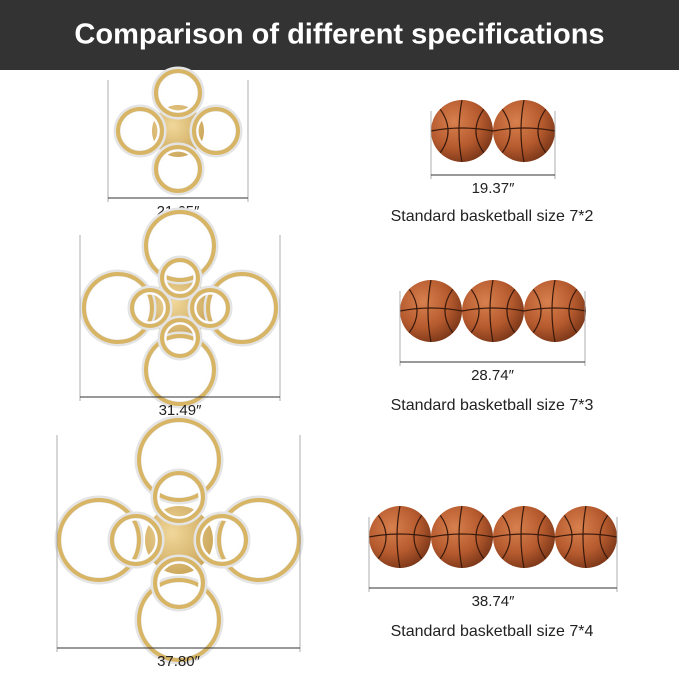 The image size is (679, 679). I want to click on lamp-width: 31.49″, so click(181, 410).